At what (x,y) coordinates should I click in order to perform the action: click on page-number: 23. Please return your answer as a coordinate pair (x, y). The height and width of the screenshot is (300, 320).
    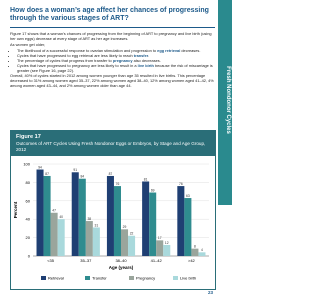
    Looking at the image, I should click on (211, 292).